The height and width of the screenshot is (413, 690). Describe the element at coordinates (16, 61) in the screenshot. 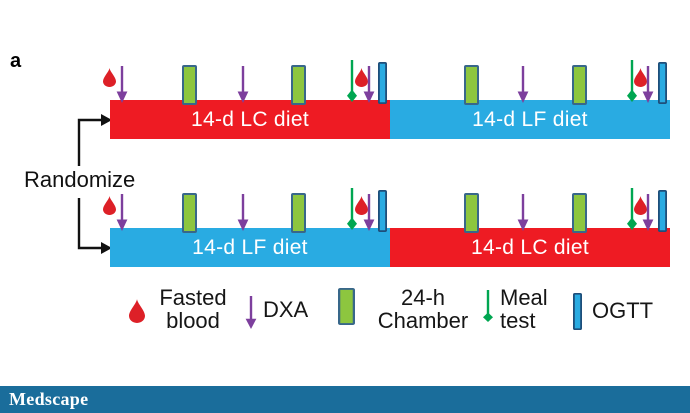

I see `panel-label: a` at that location.